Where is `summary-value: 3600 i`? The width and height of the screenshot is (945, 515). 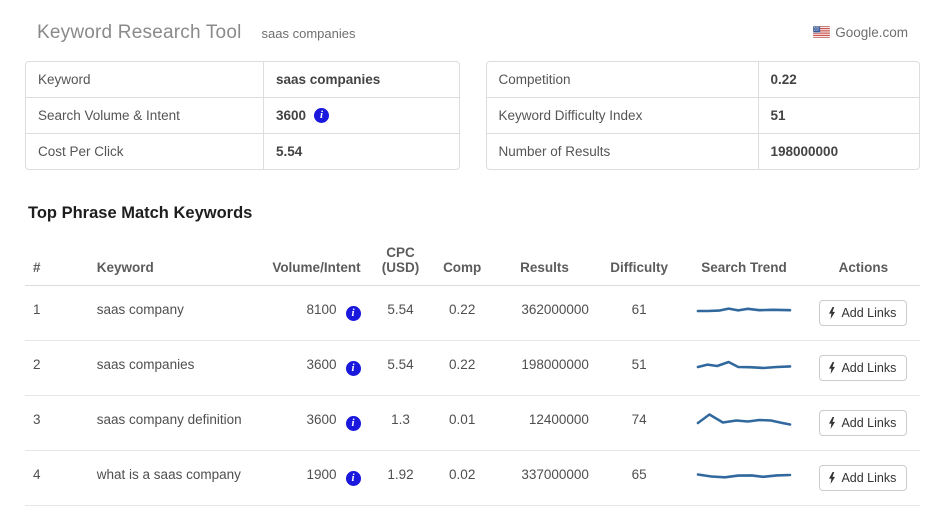 summary-value: 3600 i is located at coordinates (302, 115).